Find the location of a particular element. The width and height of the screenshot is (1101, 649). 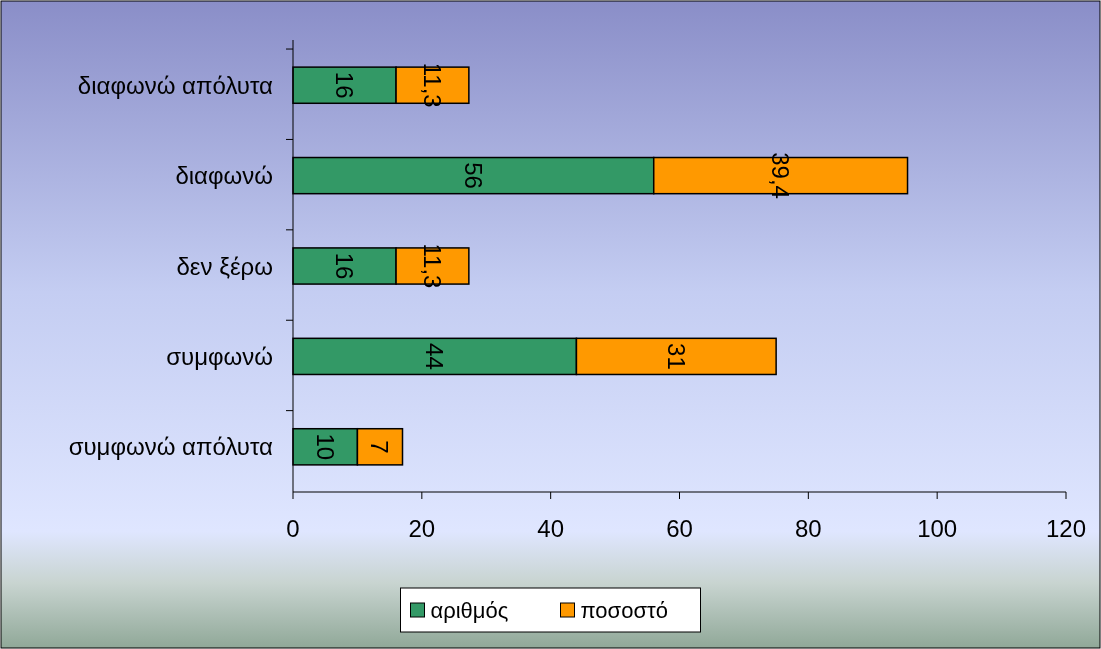

x-tick-label: 80 is located at coordinates (808, 528).